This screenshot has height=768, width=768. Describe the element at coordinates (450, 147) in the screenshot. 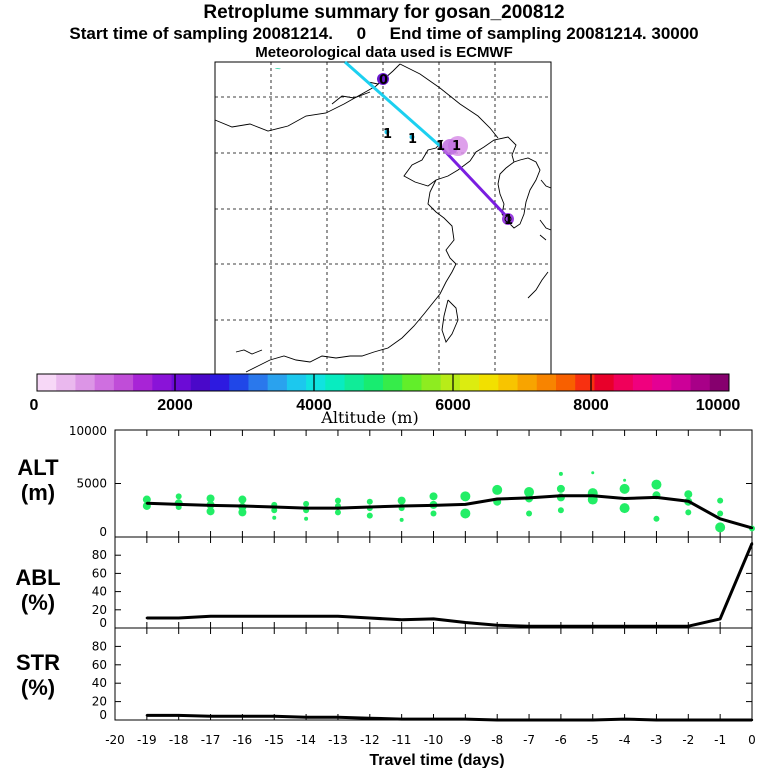

I see `plume-blob` at that location.